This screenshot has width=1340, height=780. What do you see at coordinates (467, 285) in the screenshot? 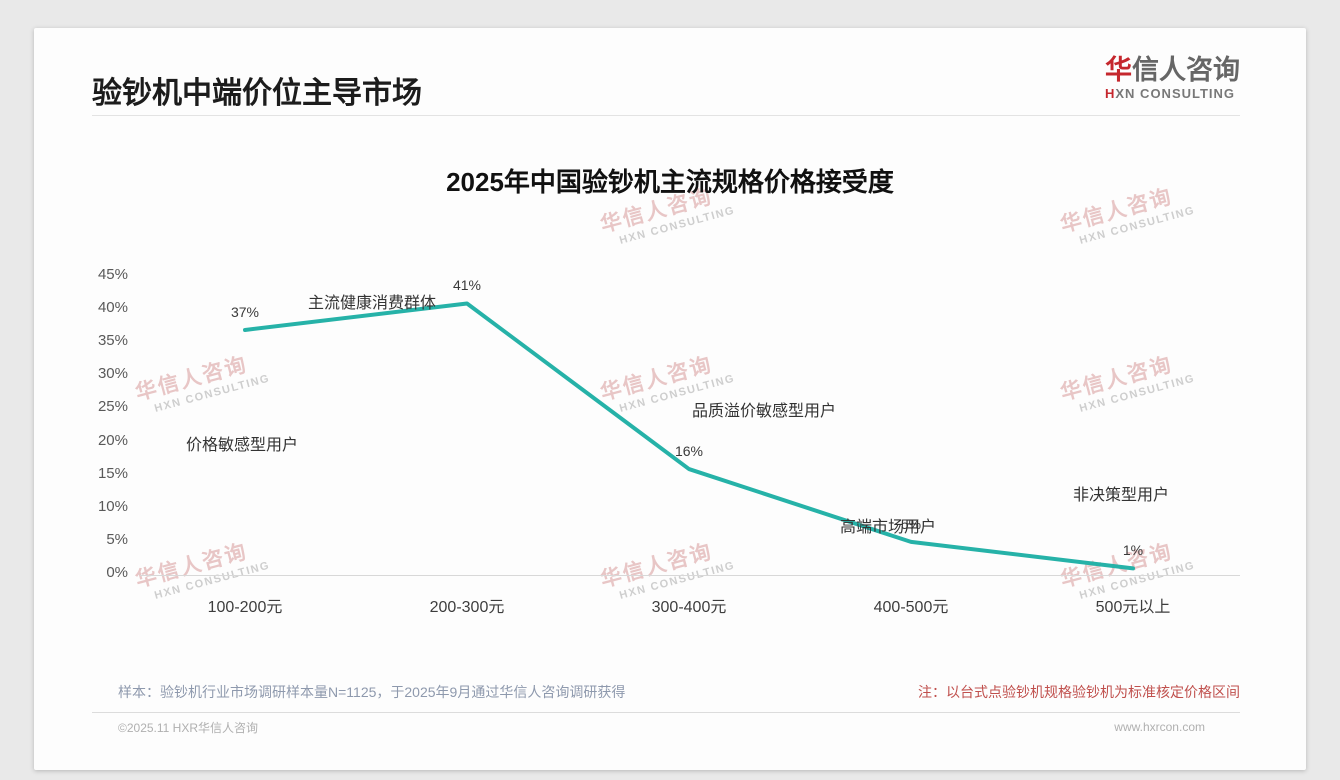
I see `data-point-label: 41%` at bounding box center [467, 285].